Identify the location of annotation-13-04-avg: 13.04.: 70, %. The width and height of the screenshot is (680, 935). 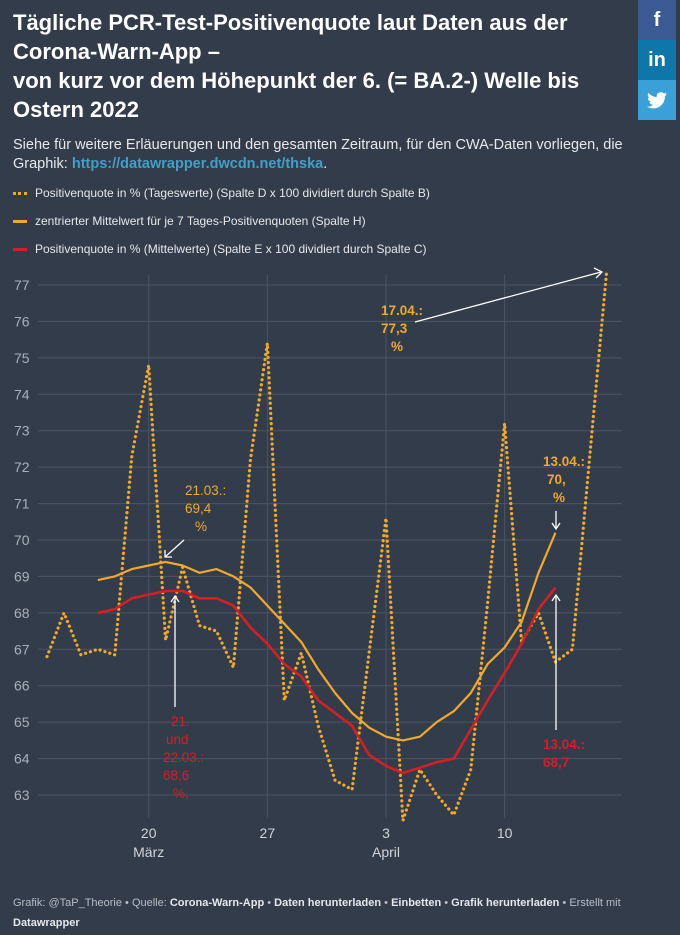
(564, 480).